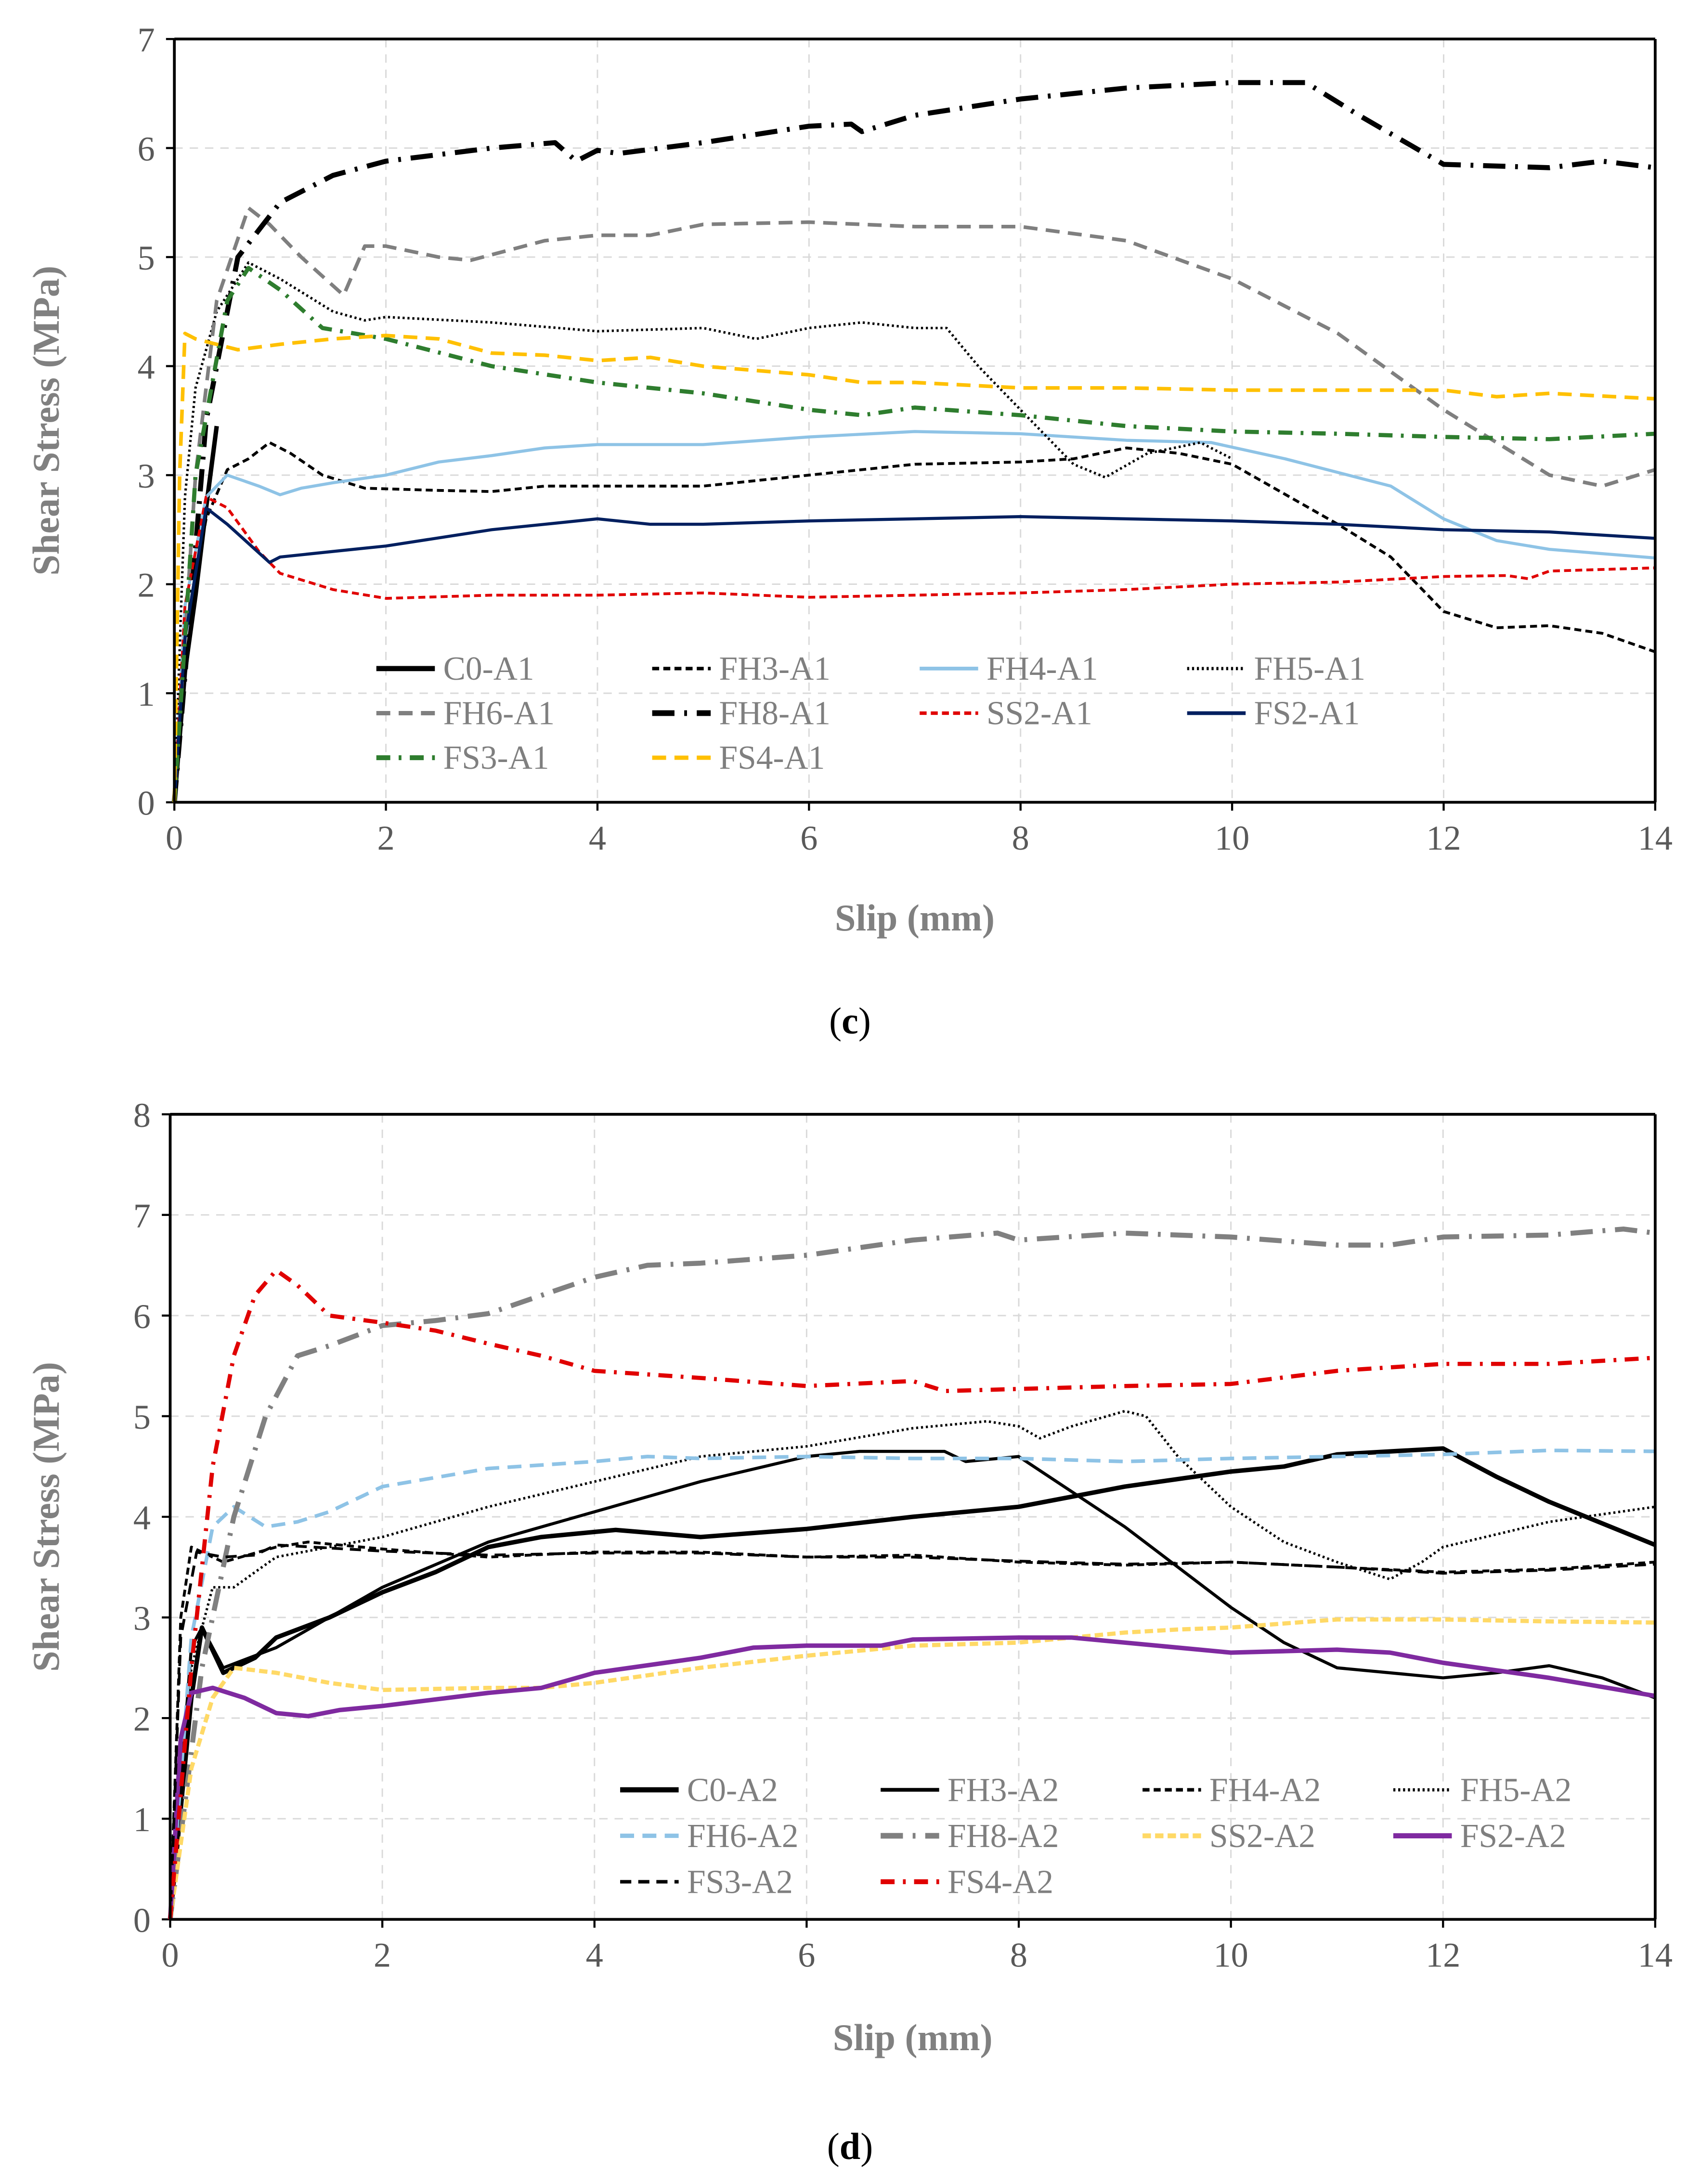 The width and height of the screenshot is (1700, 2184). I want to click on caption-letter: c, so click(850, 1021).